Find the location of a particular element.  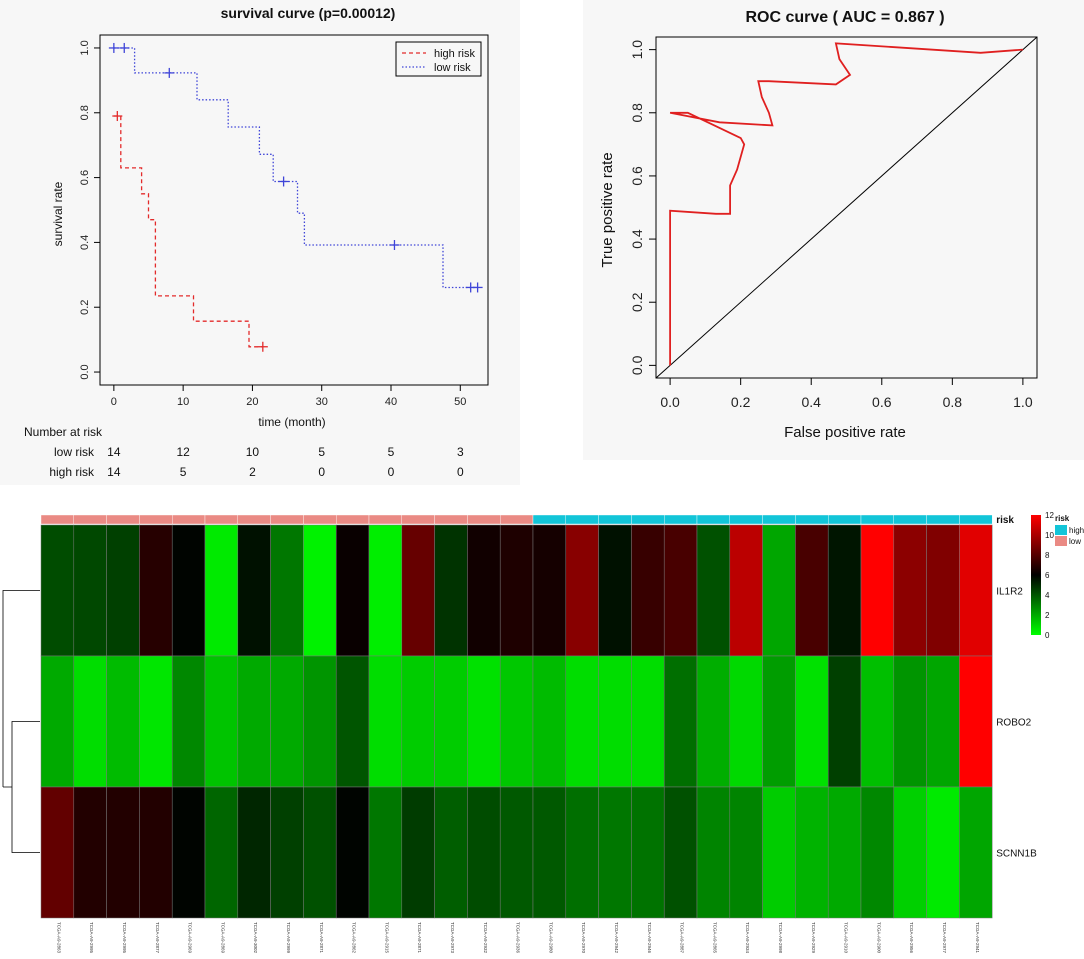

heatmap-column-label: TCGA-A9-2862 is located at coordinates (354, 938).